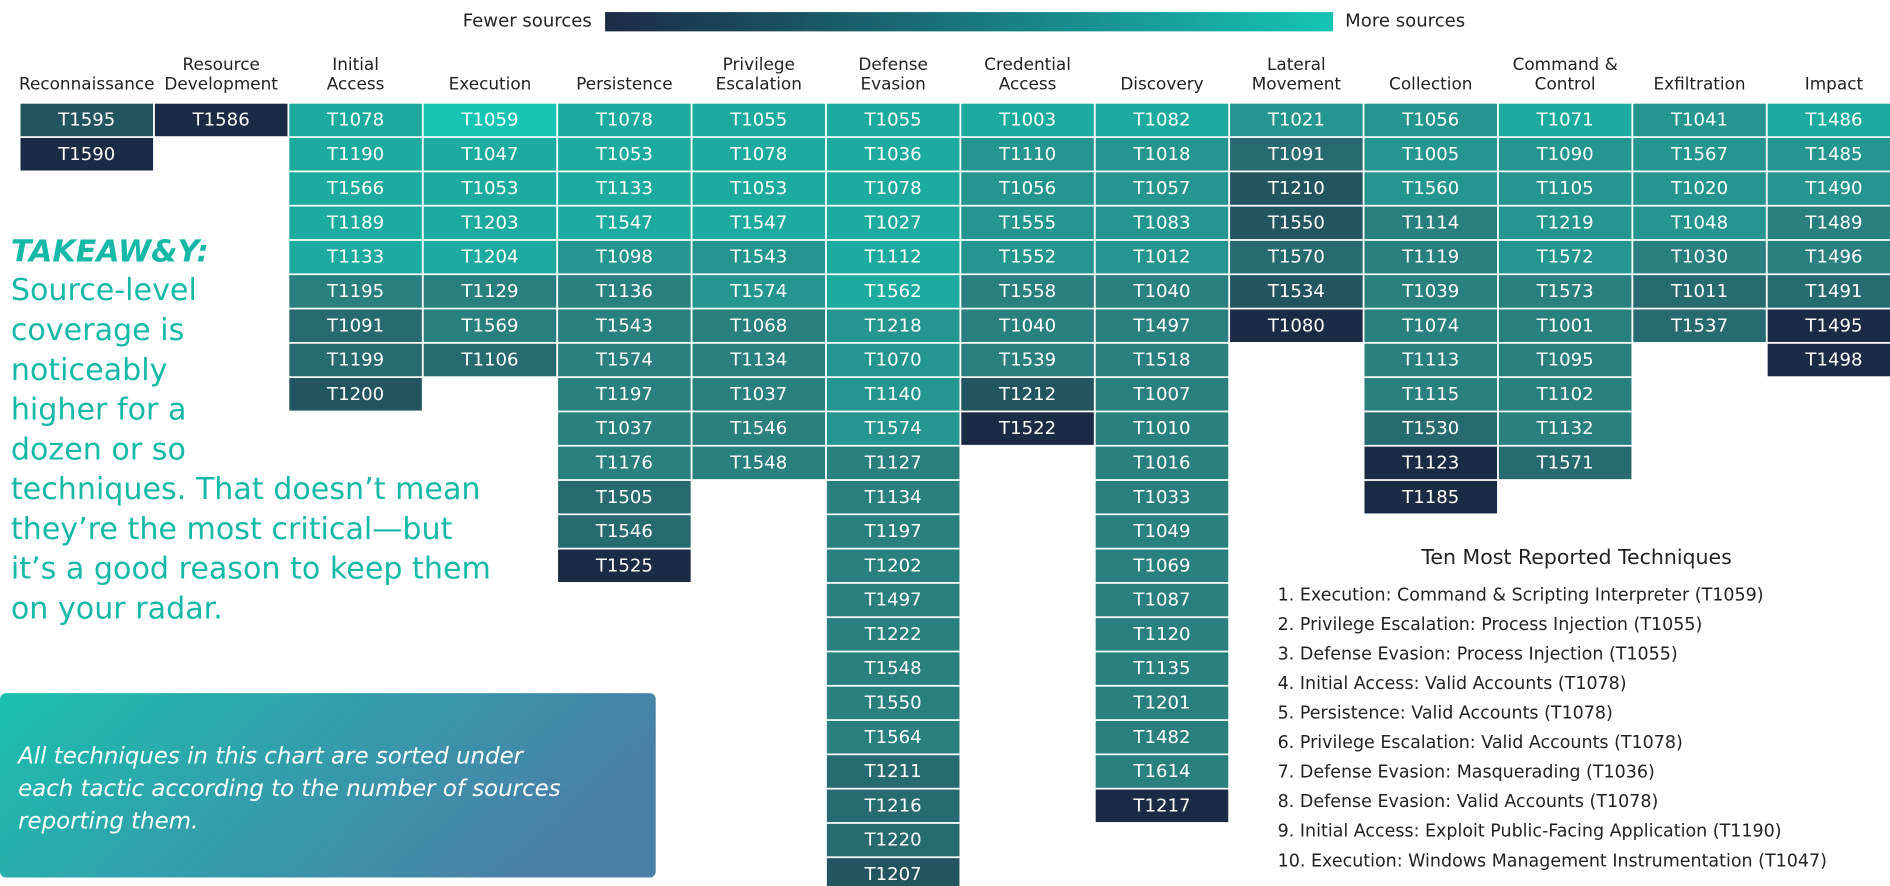 The image size is (1890, 886). I want to click on technique-id: T1548, so click(758, 462).